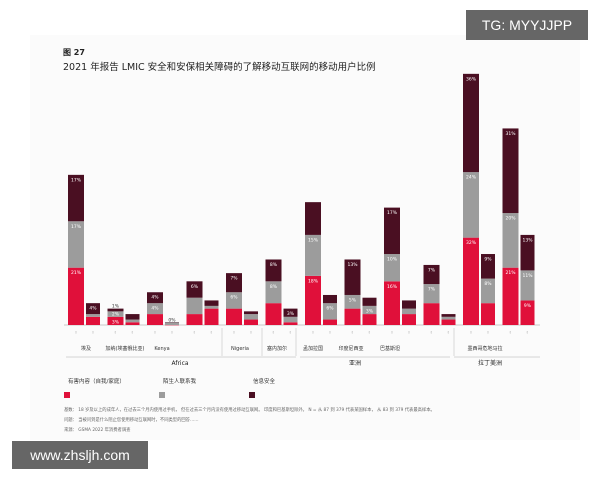 Image resolution: width=600 pixels, height=480 pixels. I want to click on country-label: 孟加拉国, so click(313, 348).